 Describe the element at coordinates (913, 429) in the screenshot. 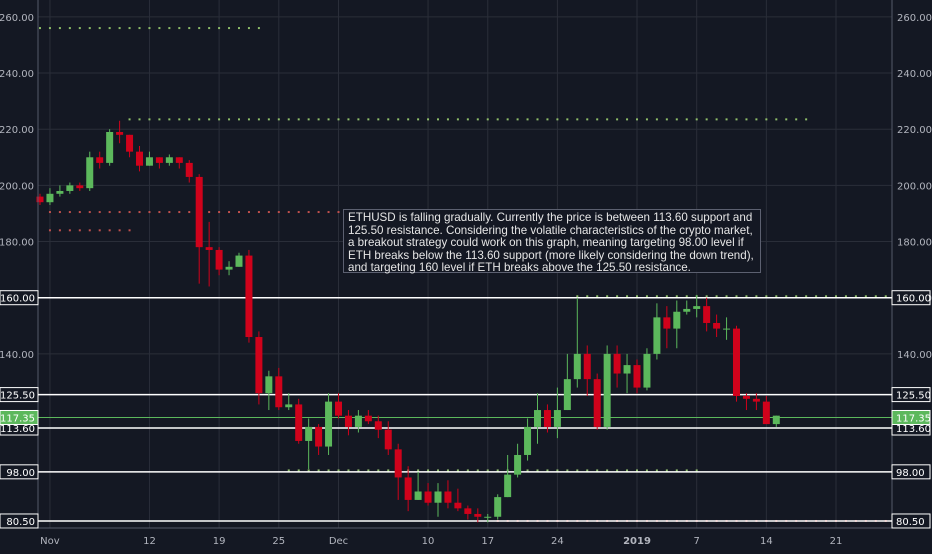

I see `level-label-right: 113.60` at that location.